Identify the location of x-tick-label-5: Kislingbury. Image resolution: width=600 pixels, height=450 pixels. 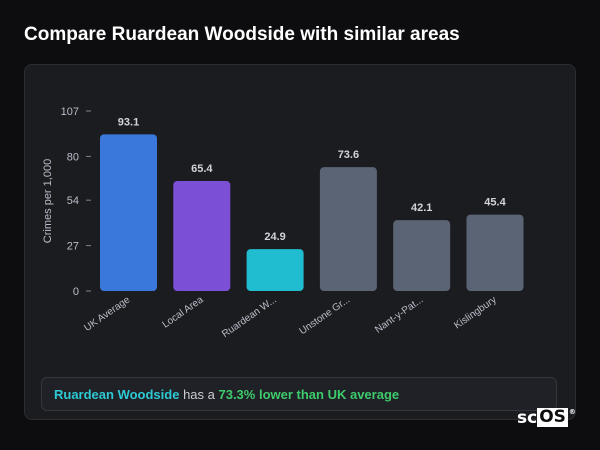
(475, 312).